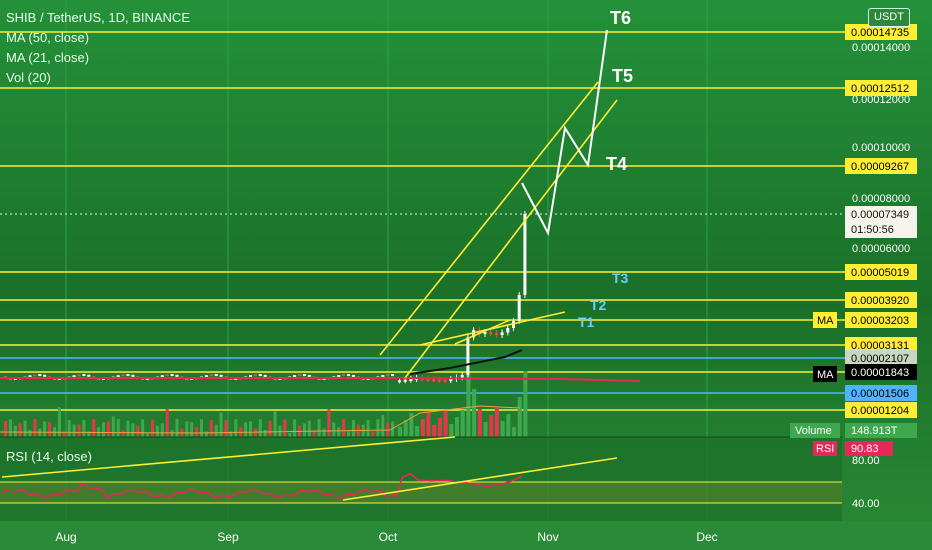  Describe the element at coordinates (28, 77) in the screenshot. I see `volume-legend: Vol (20)` at that location.